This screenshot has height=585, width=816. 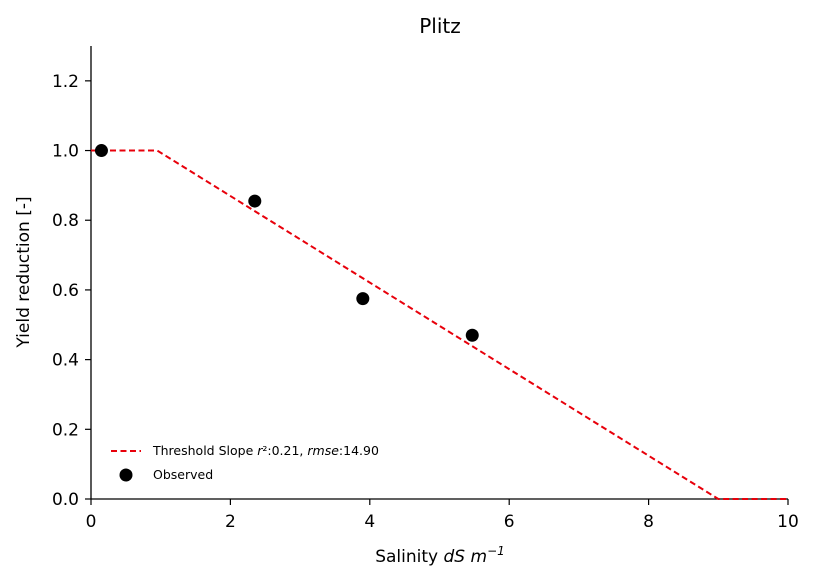 What do you see at coordinates (440, 26) in the screenshot?
I see `chart-title: Plitz` at bounding box center [440, 26].